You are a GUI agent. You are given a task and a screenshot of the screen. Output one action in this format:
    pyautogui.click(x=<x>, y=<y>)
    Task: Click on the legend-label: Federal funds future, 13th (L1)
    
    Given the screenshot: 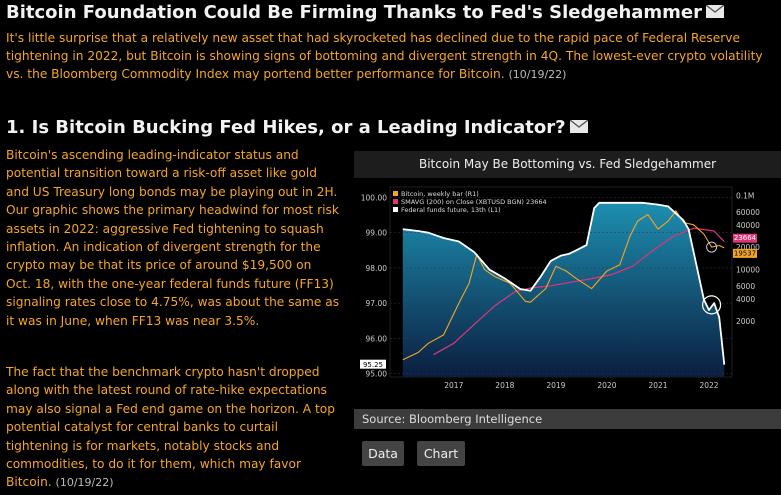 What is the action you would take?
    pyautogui.click(x=451, y=210)
    